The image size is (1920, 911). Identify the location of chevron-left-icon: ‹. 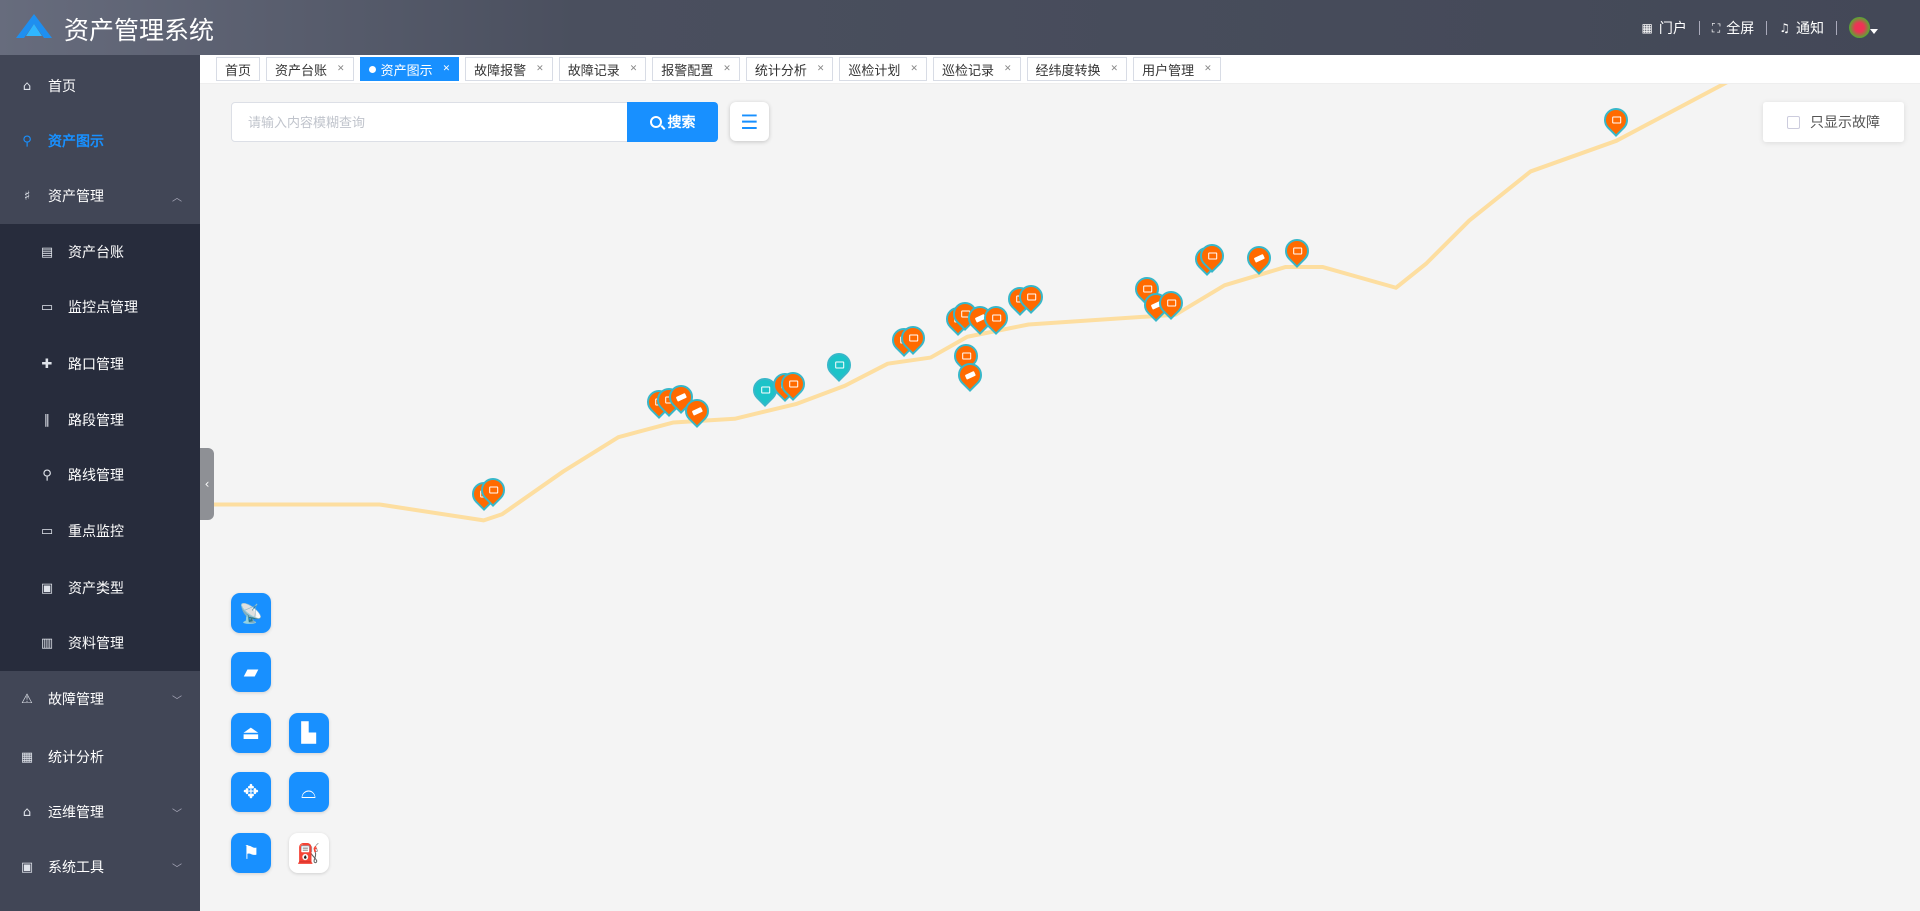
(207, 484).